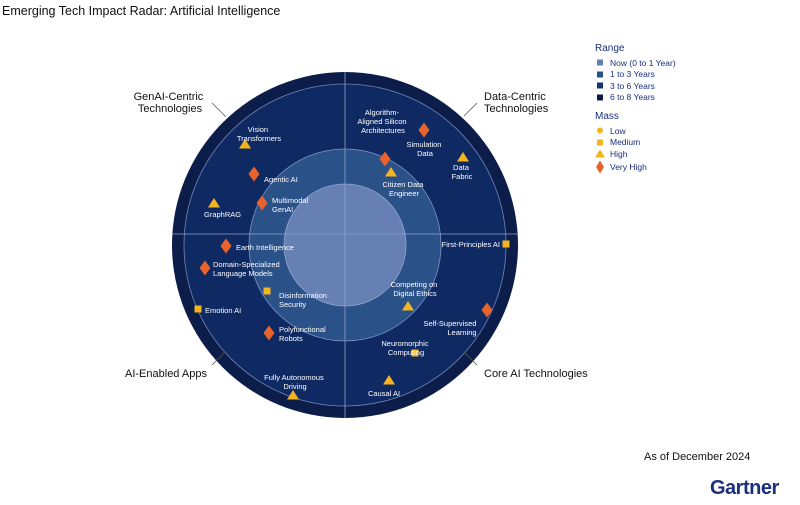  Describe the element at coordinates (247, 269) in the screenshot. I see `tech-label: Domain-Specialized Language Models` at that location.